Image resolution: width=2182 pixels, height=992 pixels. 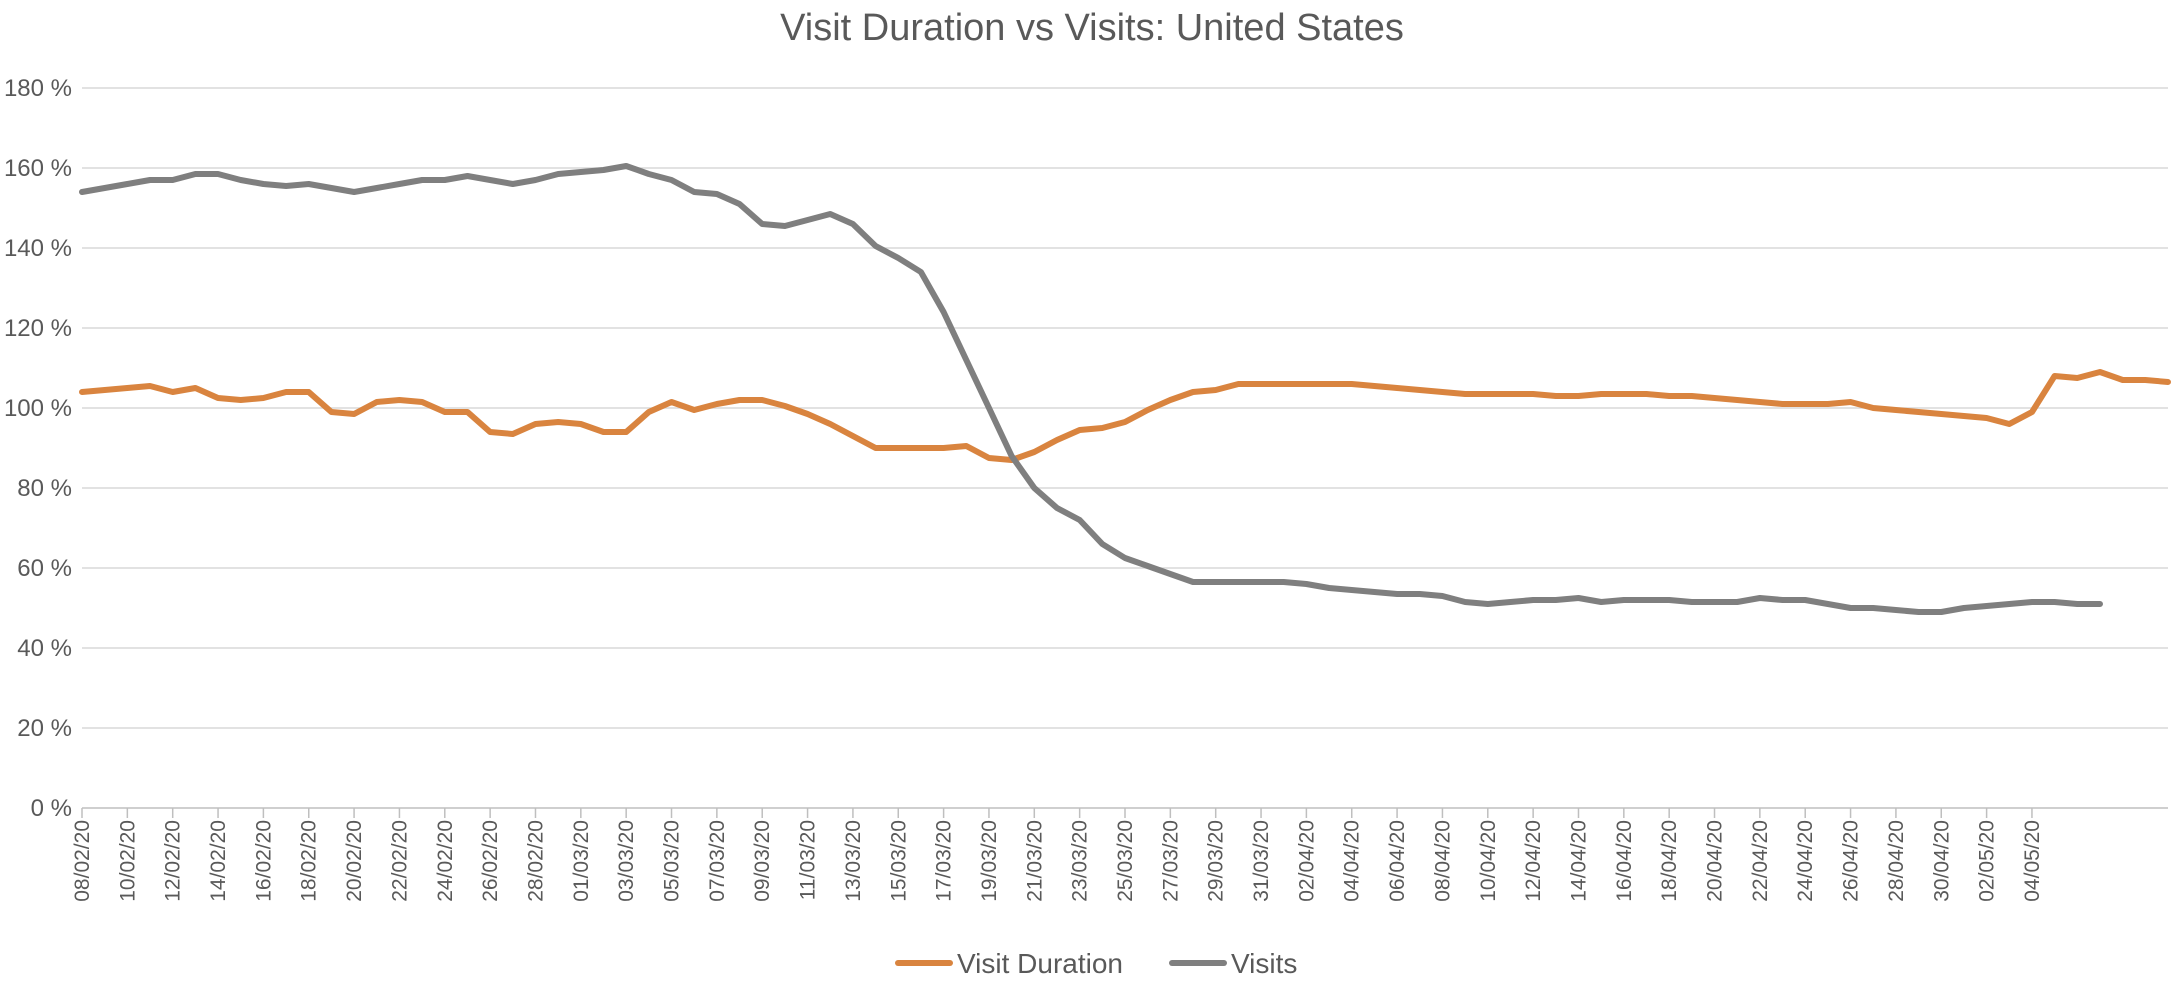 I want to click on x-tick-label: 16/02/20, so click(x=263, y=861).